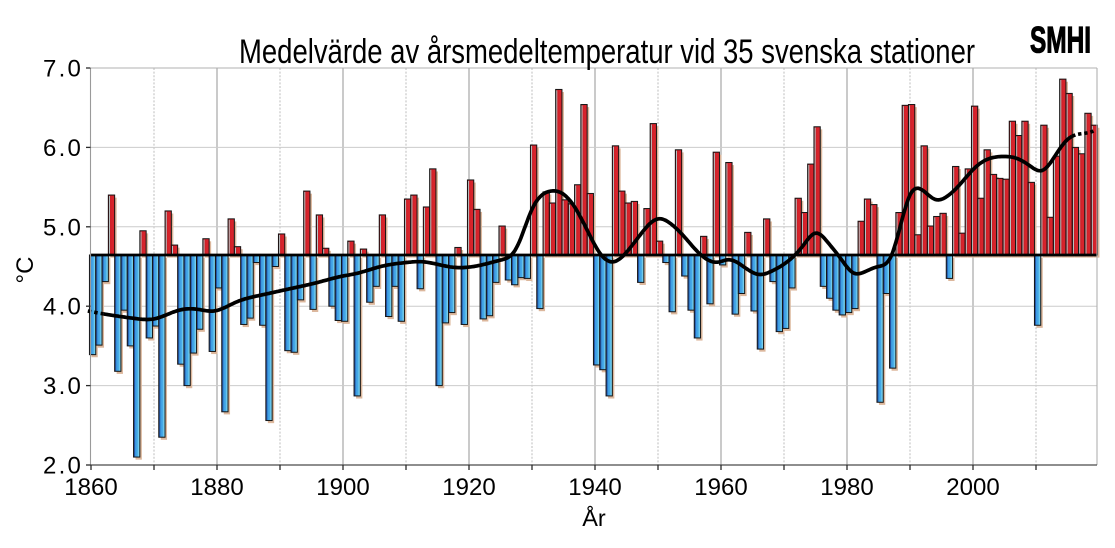 The height and width of the screenshot is (548, 1115). I want to click on svg-text: SMHI, so click(1060, 40).